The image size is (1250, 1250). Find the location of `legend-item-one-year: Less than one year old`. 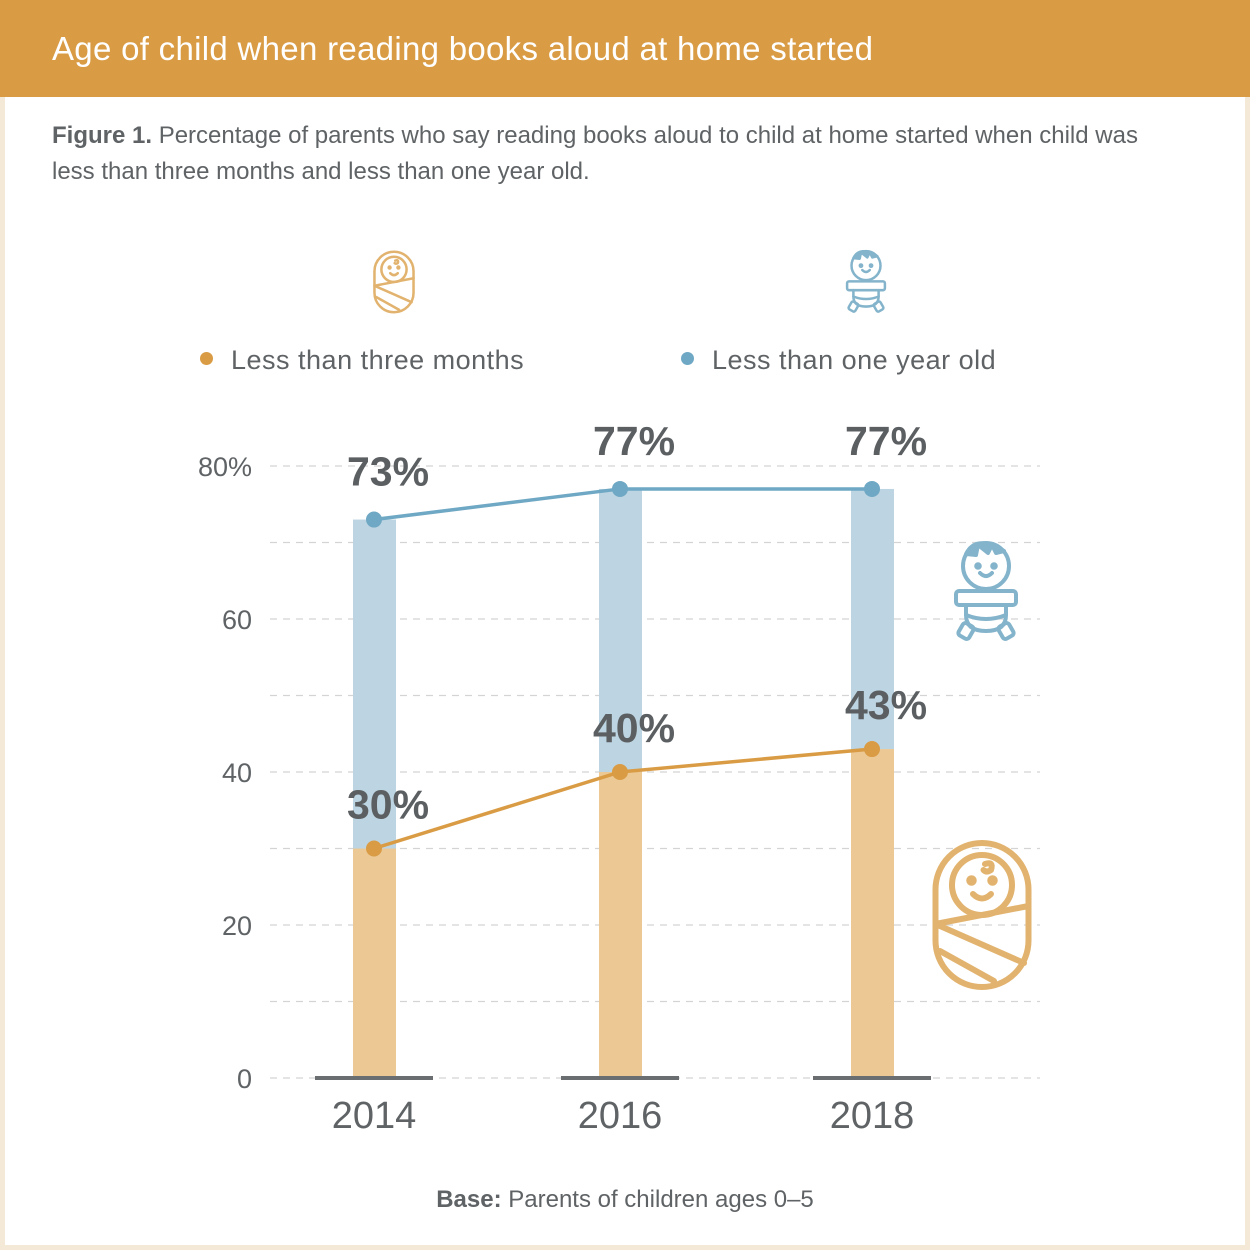

legend-item-one-year: Less than one year old is located at coordinates (838, 360).